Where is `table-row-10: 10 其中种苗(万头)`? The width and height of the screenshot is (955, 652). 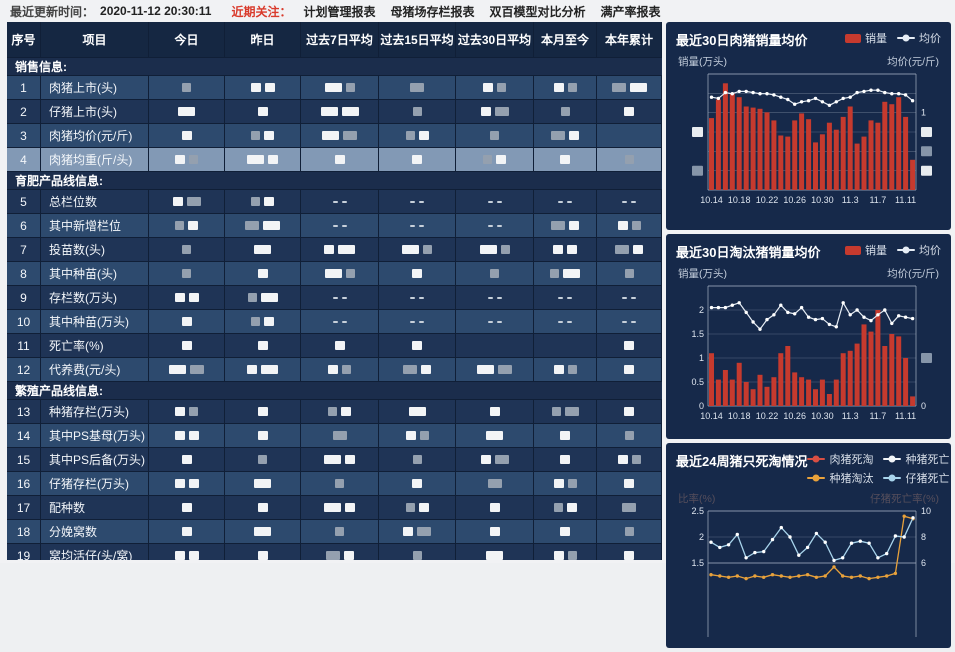
table-row-10: 10 其中种苗(万头) is located at coordinates (334, 322).